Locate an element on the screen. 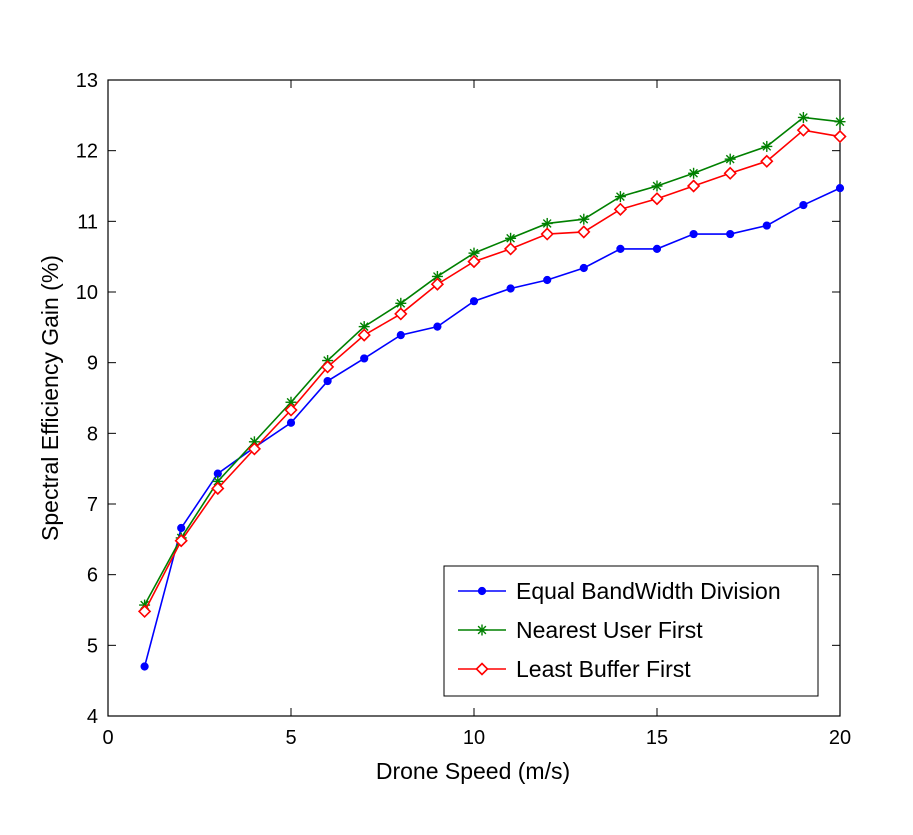  x-tick-label: 5 is located at coordinates (290, 738).